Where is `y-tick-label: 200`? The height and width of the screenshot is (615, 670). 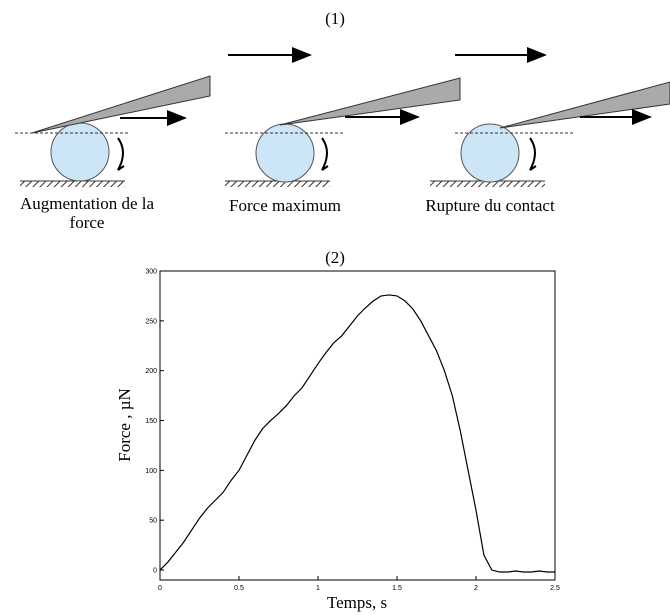
y-tick-label: 200 is located at coordinates (151, 371).